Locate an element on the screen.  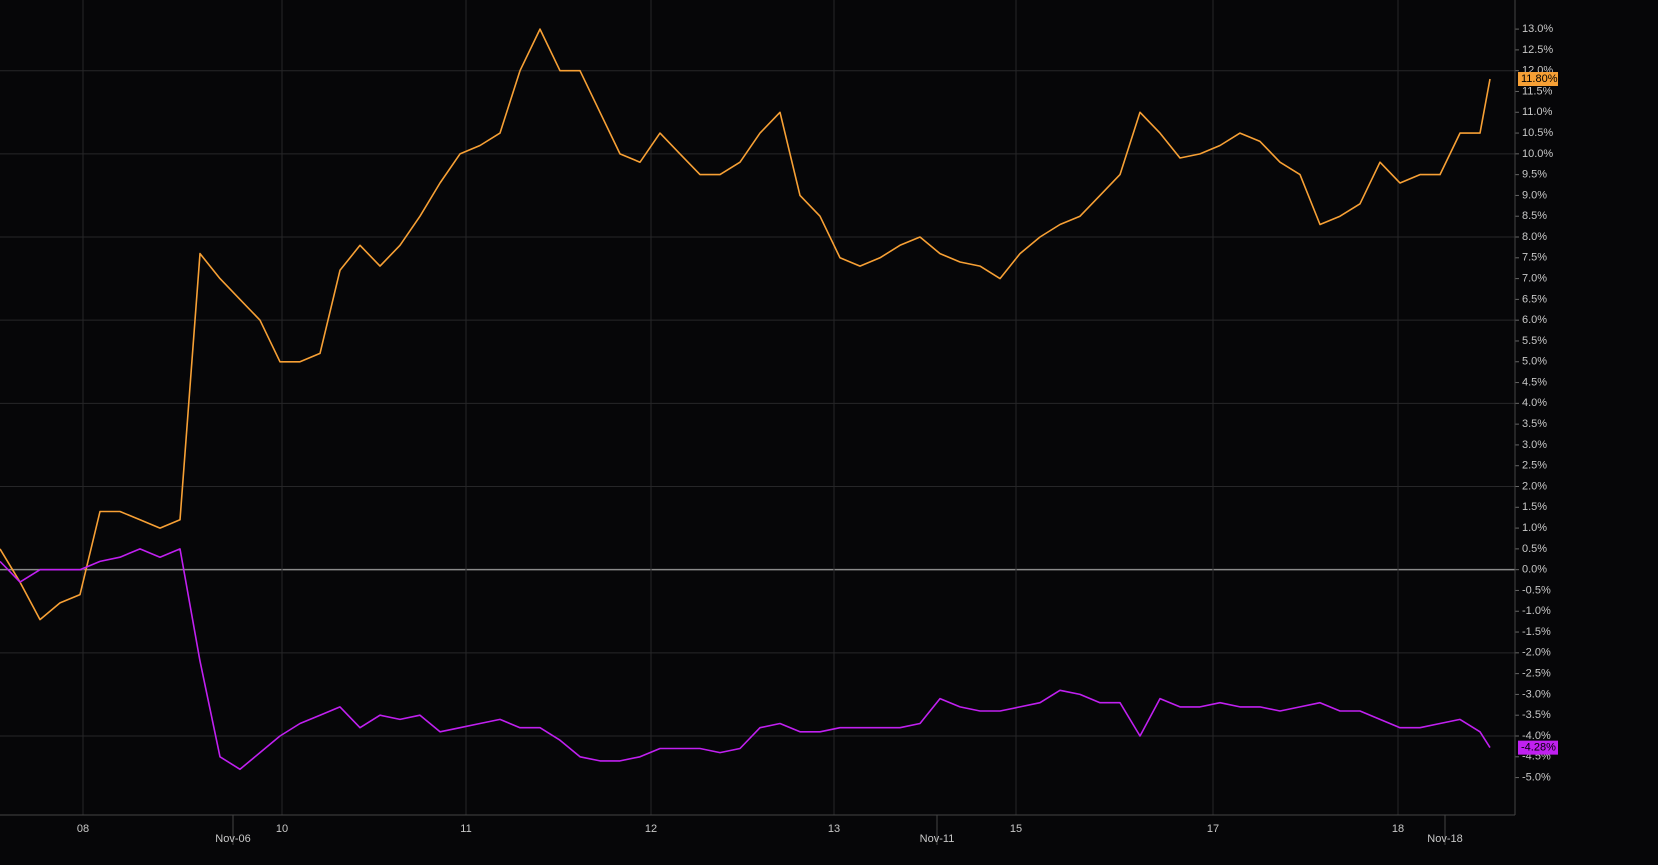
y-tick-label: 10.5% is located at coordinates (1537, 133).